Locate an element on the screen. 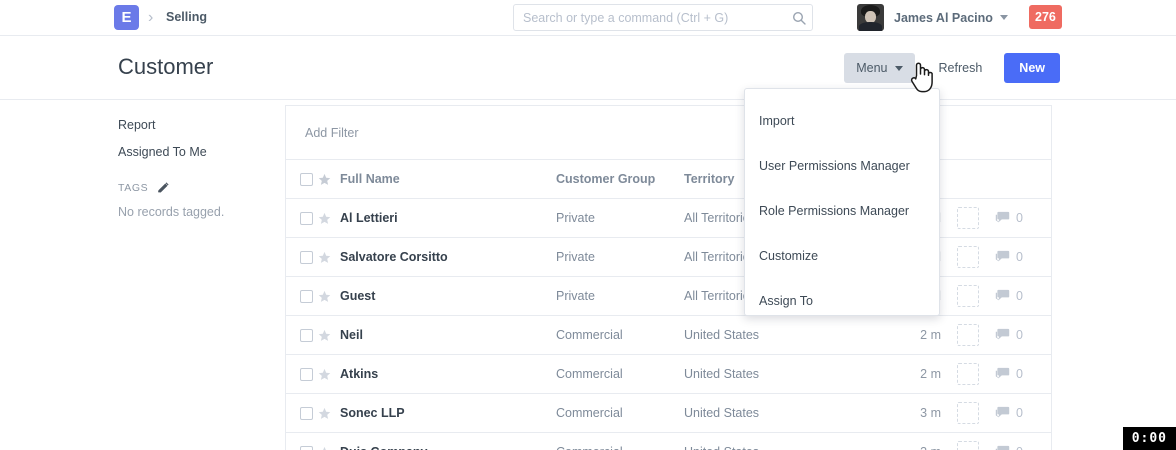 Image resolution: width=1176 pixels, height=450 pixels. page-header: Customer Menu Refresh New is located at coordinates (588, 68).